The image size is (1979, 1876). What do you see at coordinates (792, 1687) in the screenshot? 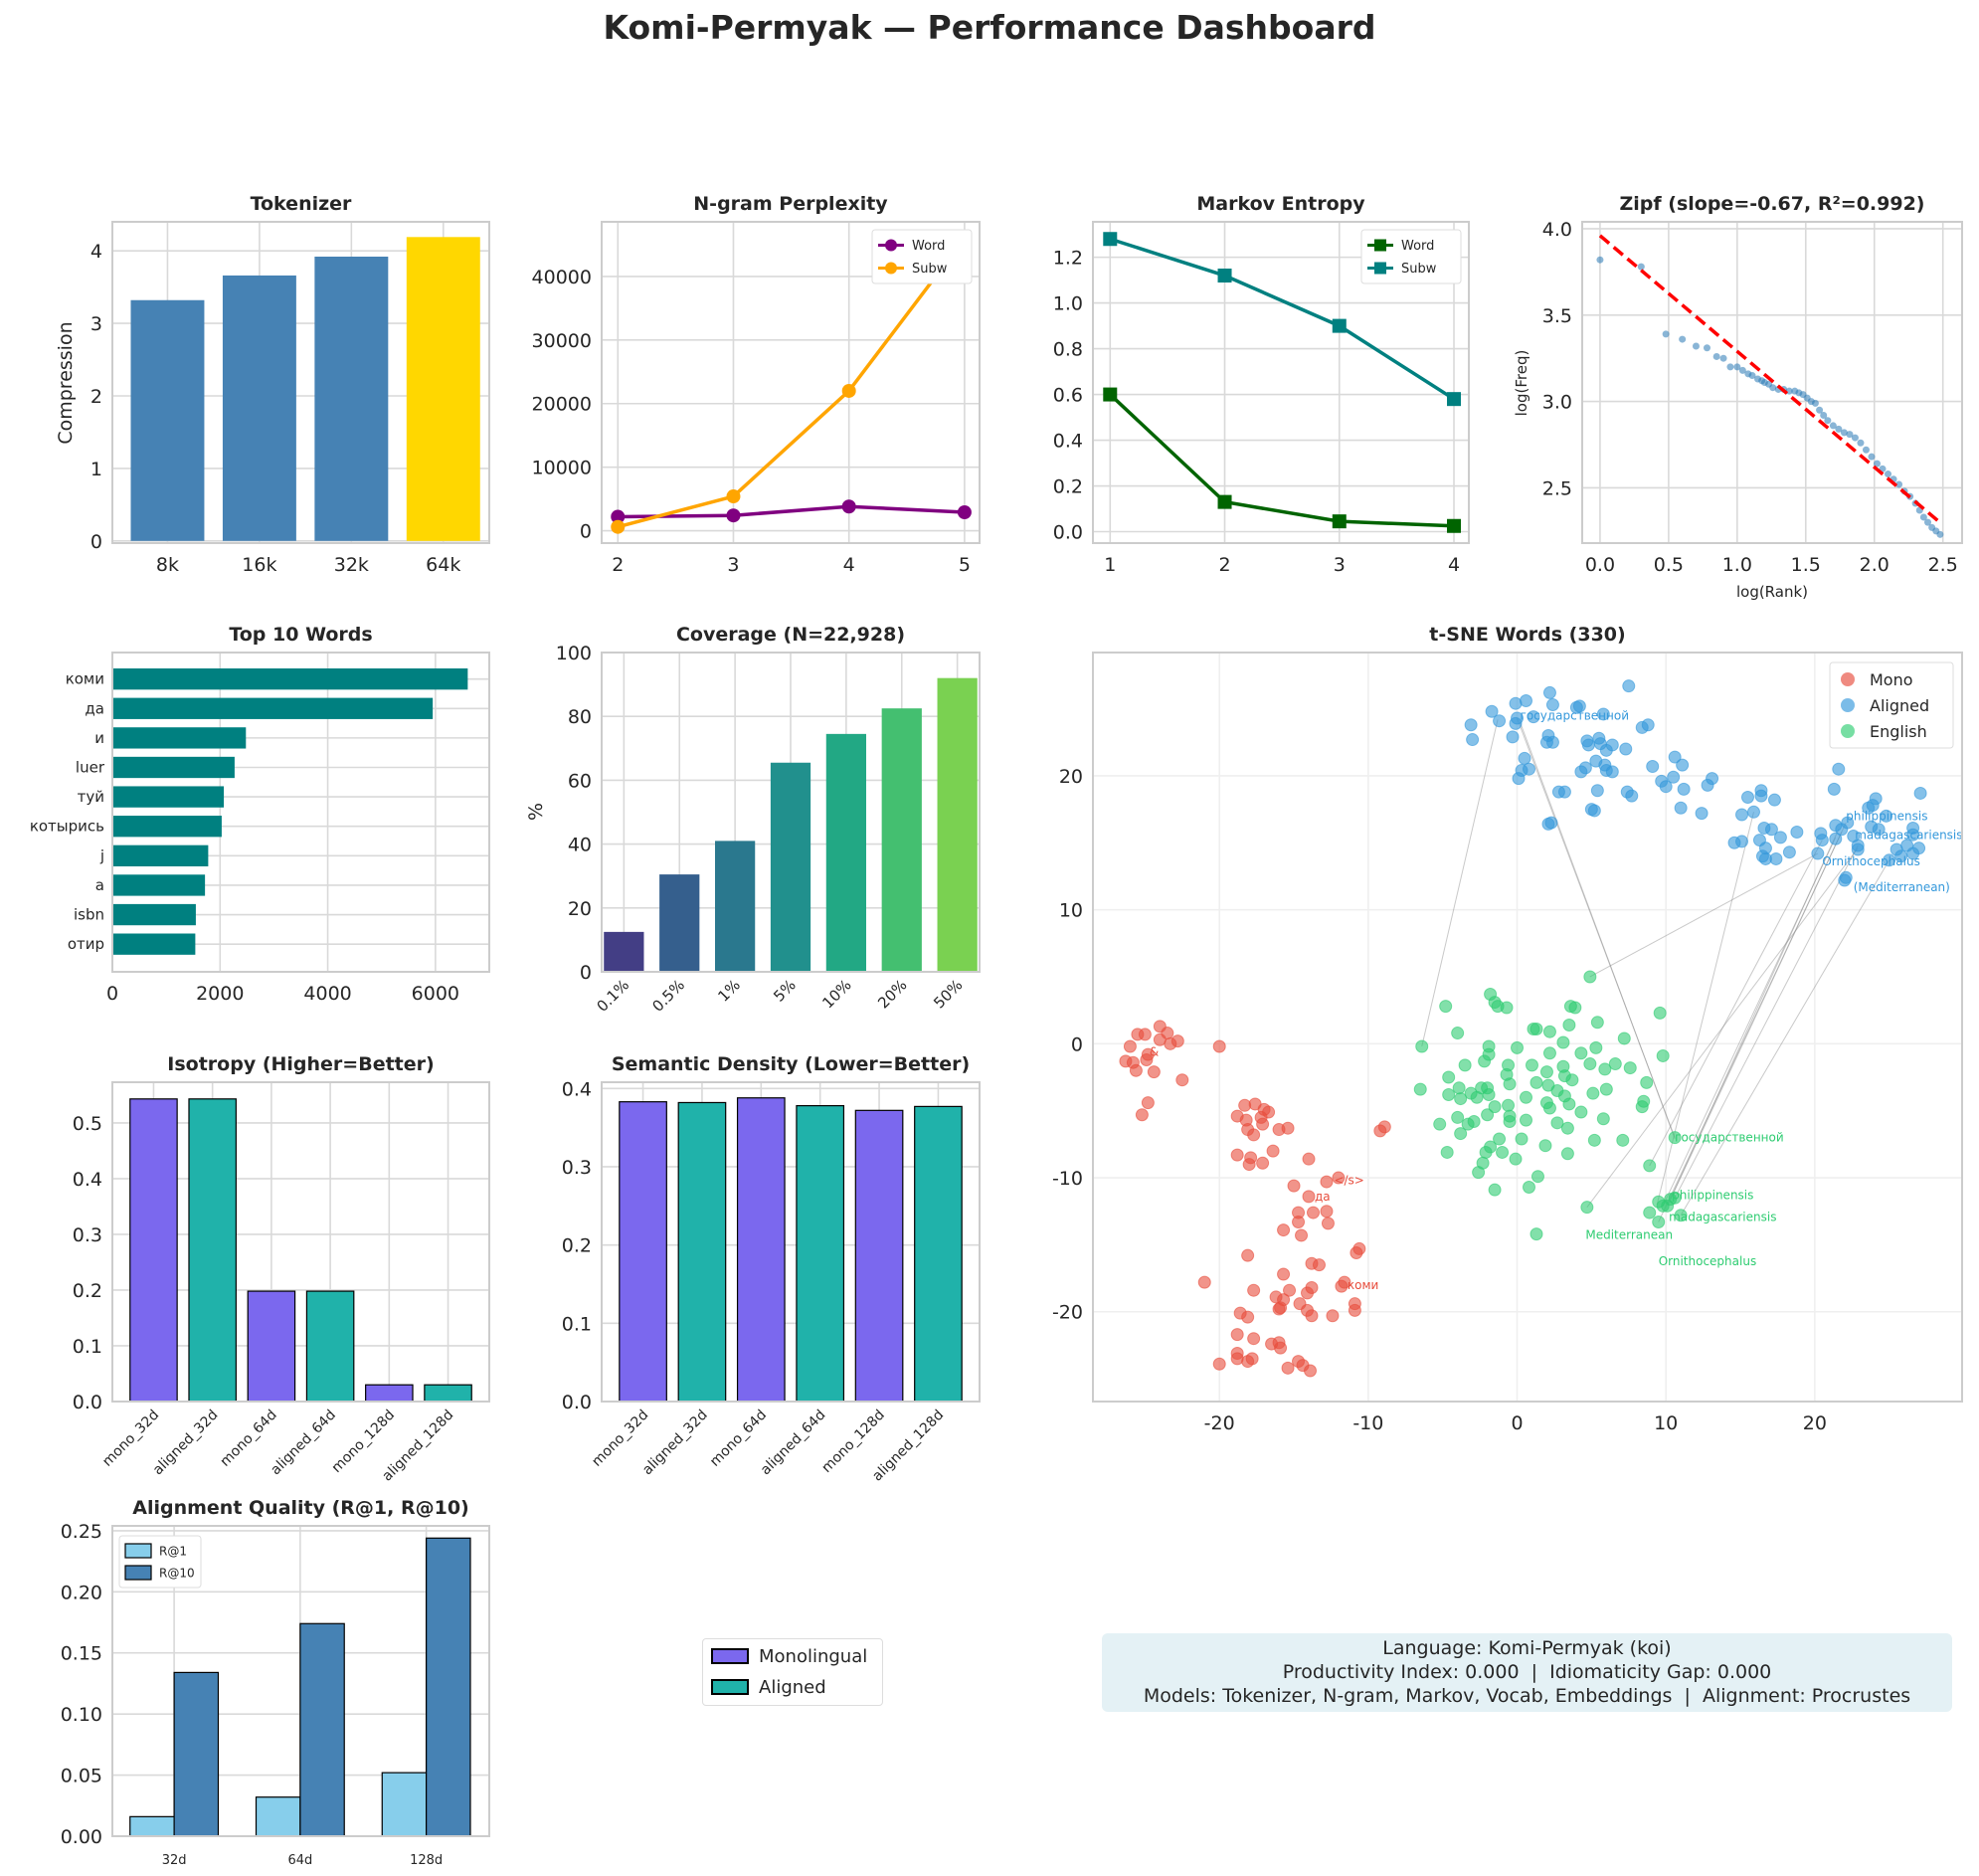
I see `legend-label: Aligned` at bounding box center [792, 1687].